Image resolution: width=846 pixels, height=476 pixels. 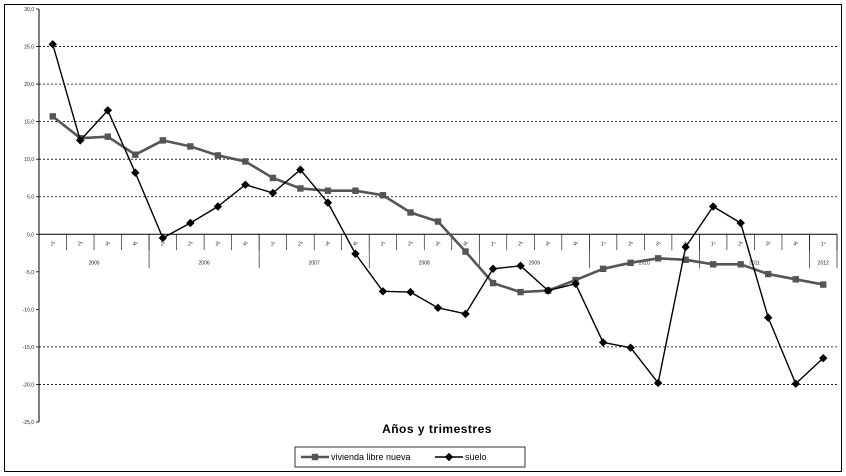 I want to click on y-tick-label: 5,0, so click(x=30, y=198).